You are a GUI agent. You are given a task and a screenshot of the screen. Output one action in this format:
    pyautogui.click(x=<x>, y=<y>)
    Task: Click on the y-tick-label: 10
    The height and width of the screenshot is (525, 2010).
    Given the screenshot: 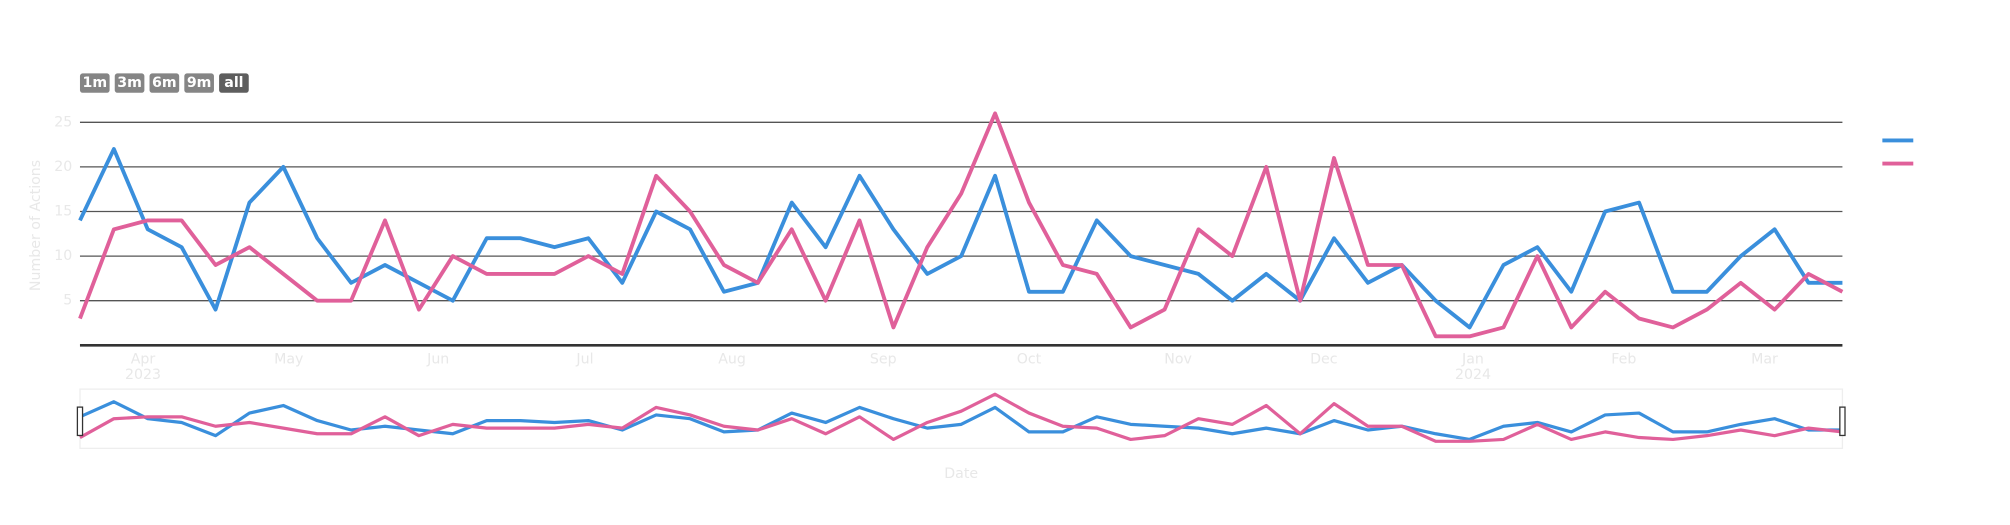 What is the action you would take?
    pyautogui.click(x=63, y=256)
    